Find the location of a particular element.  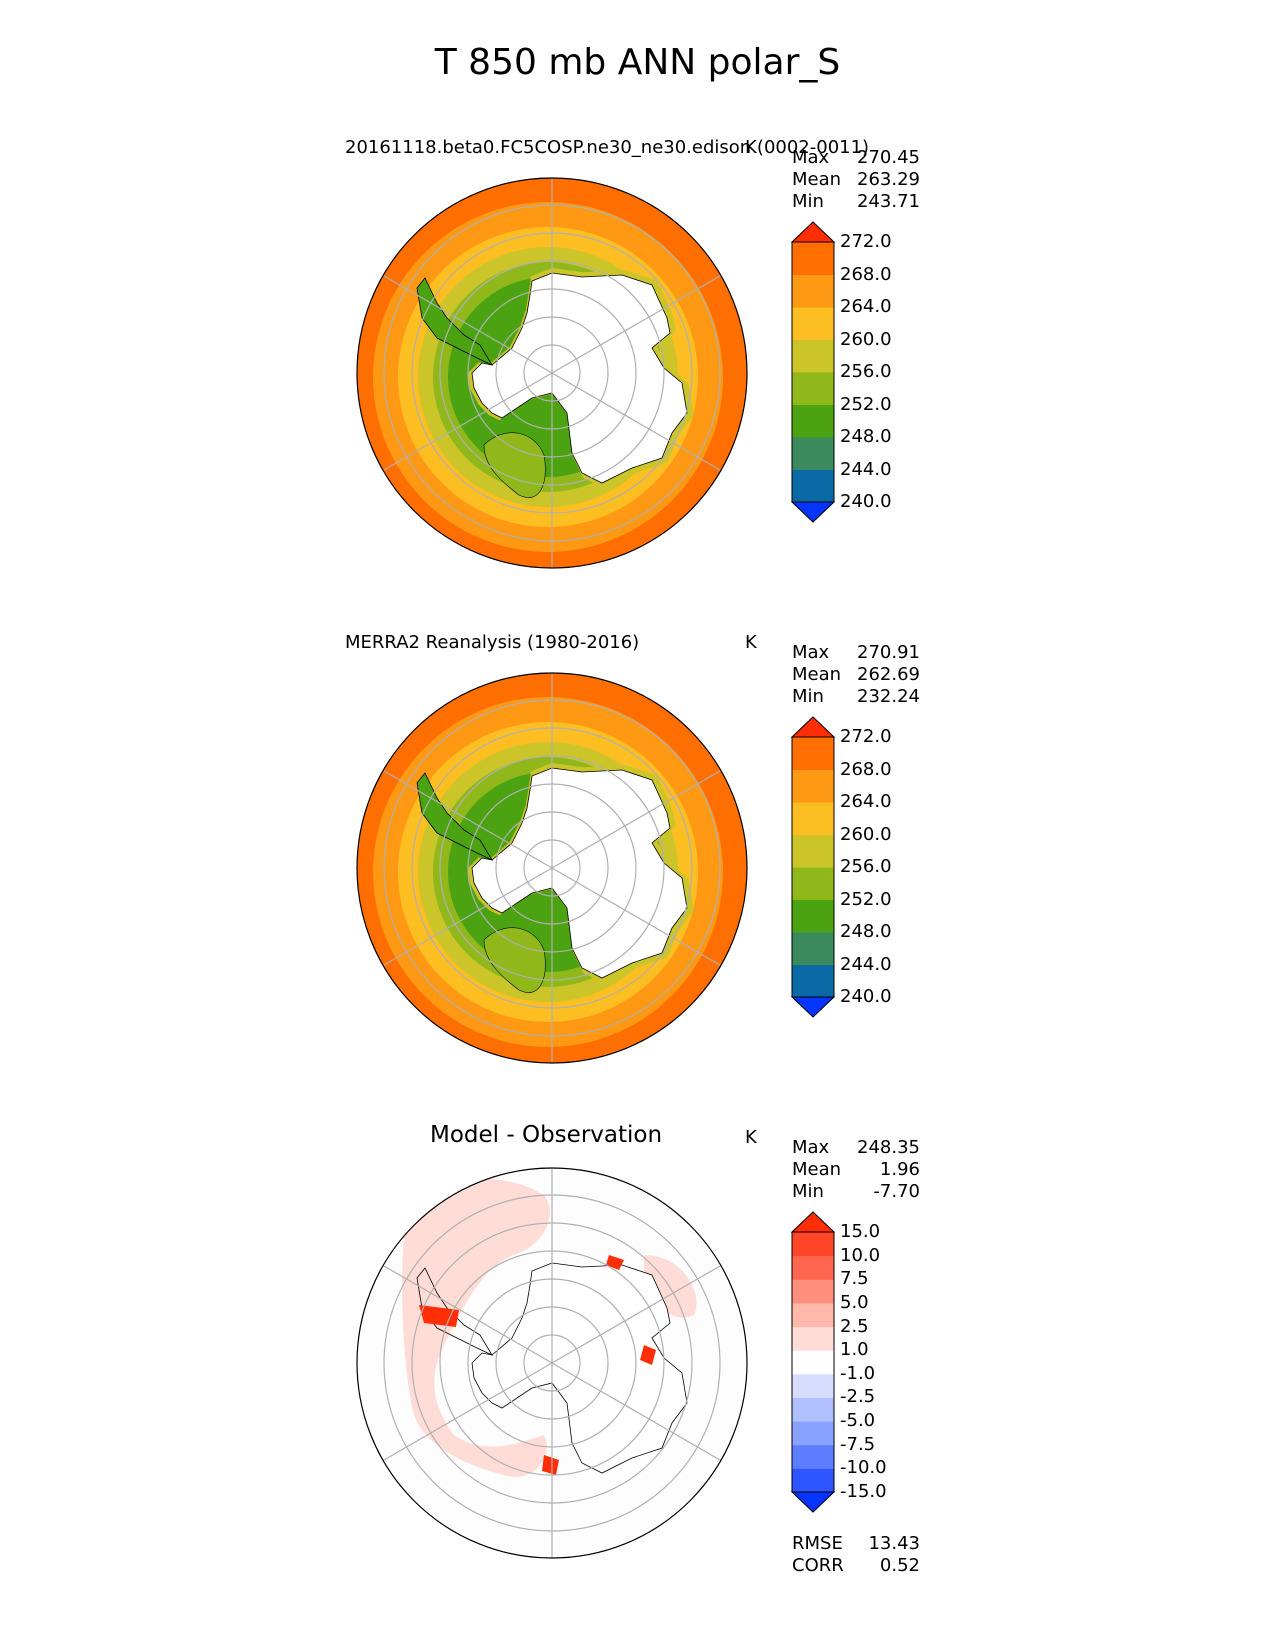

colorbar-tick-label: 5.0 is located at coordinates (854, 1302).